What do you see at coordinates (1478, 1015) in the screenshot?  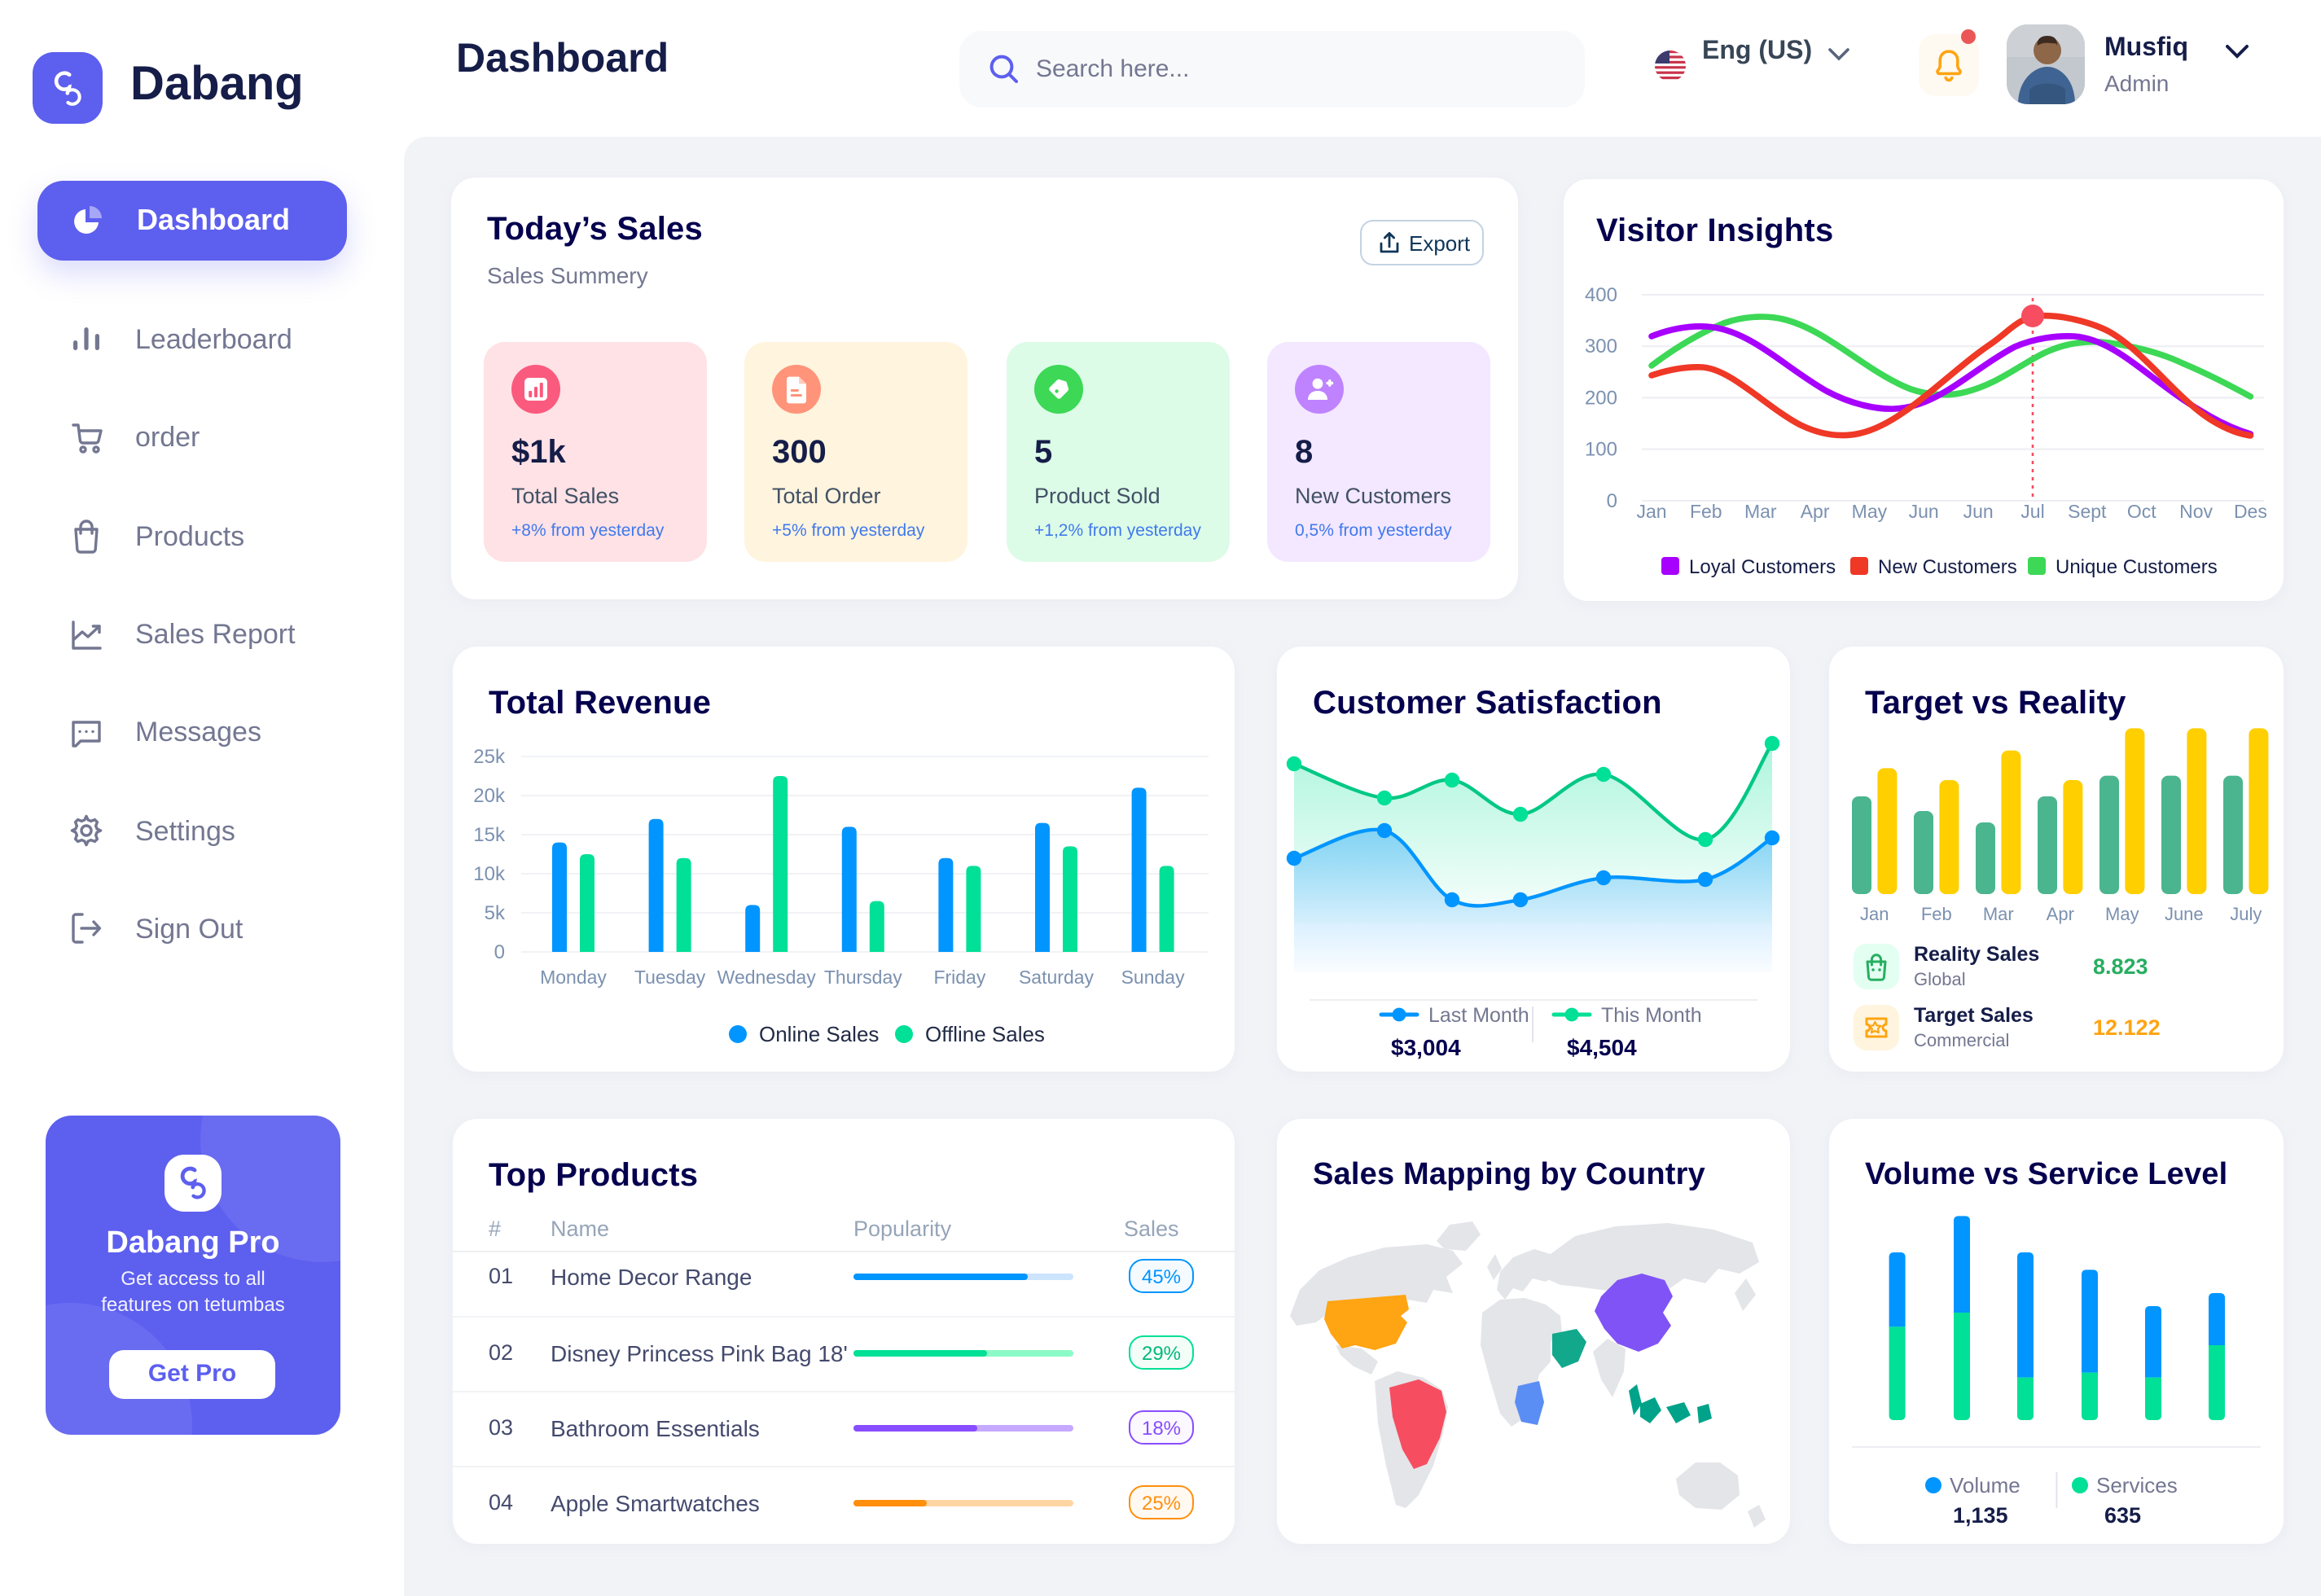 I see `svg-text: Last Month` at bounding box center [1478, 1015].